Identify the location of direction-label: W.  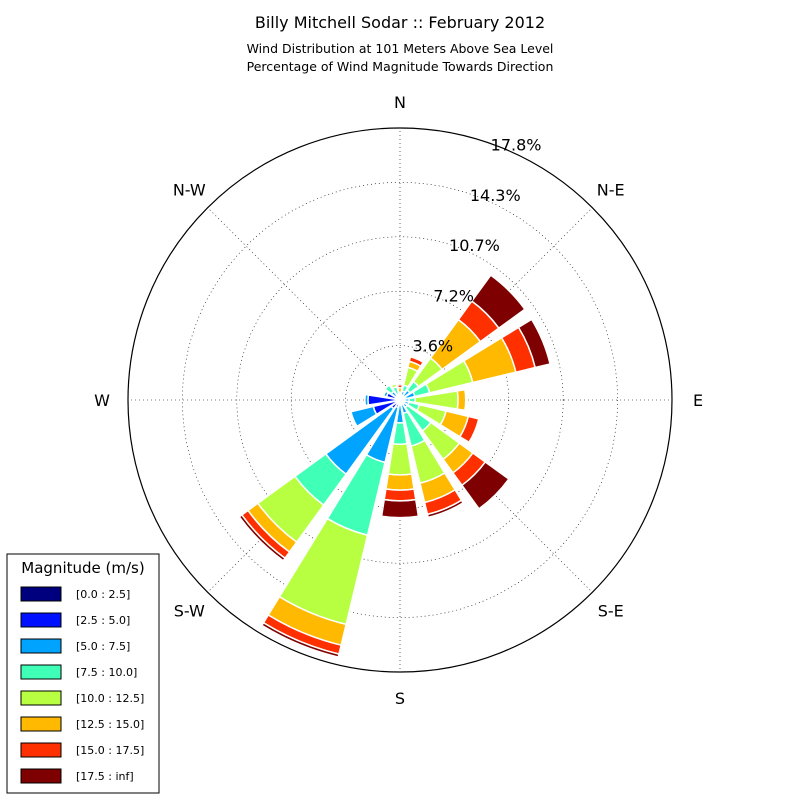
(102, 400).